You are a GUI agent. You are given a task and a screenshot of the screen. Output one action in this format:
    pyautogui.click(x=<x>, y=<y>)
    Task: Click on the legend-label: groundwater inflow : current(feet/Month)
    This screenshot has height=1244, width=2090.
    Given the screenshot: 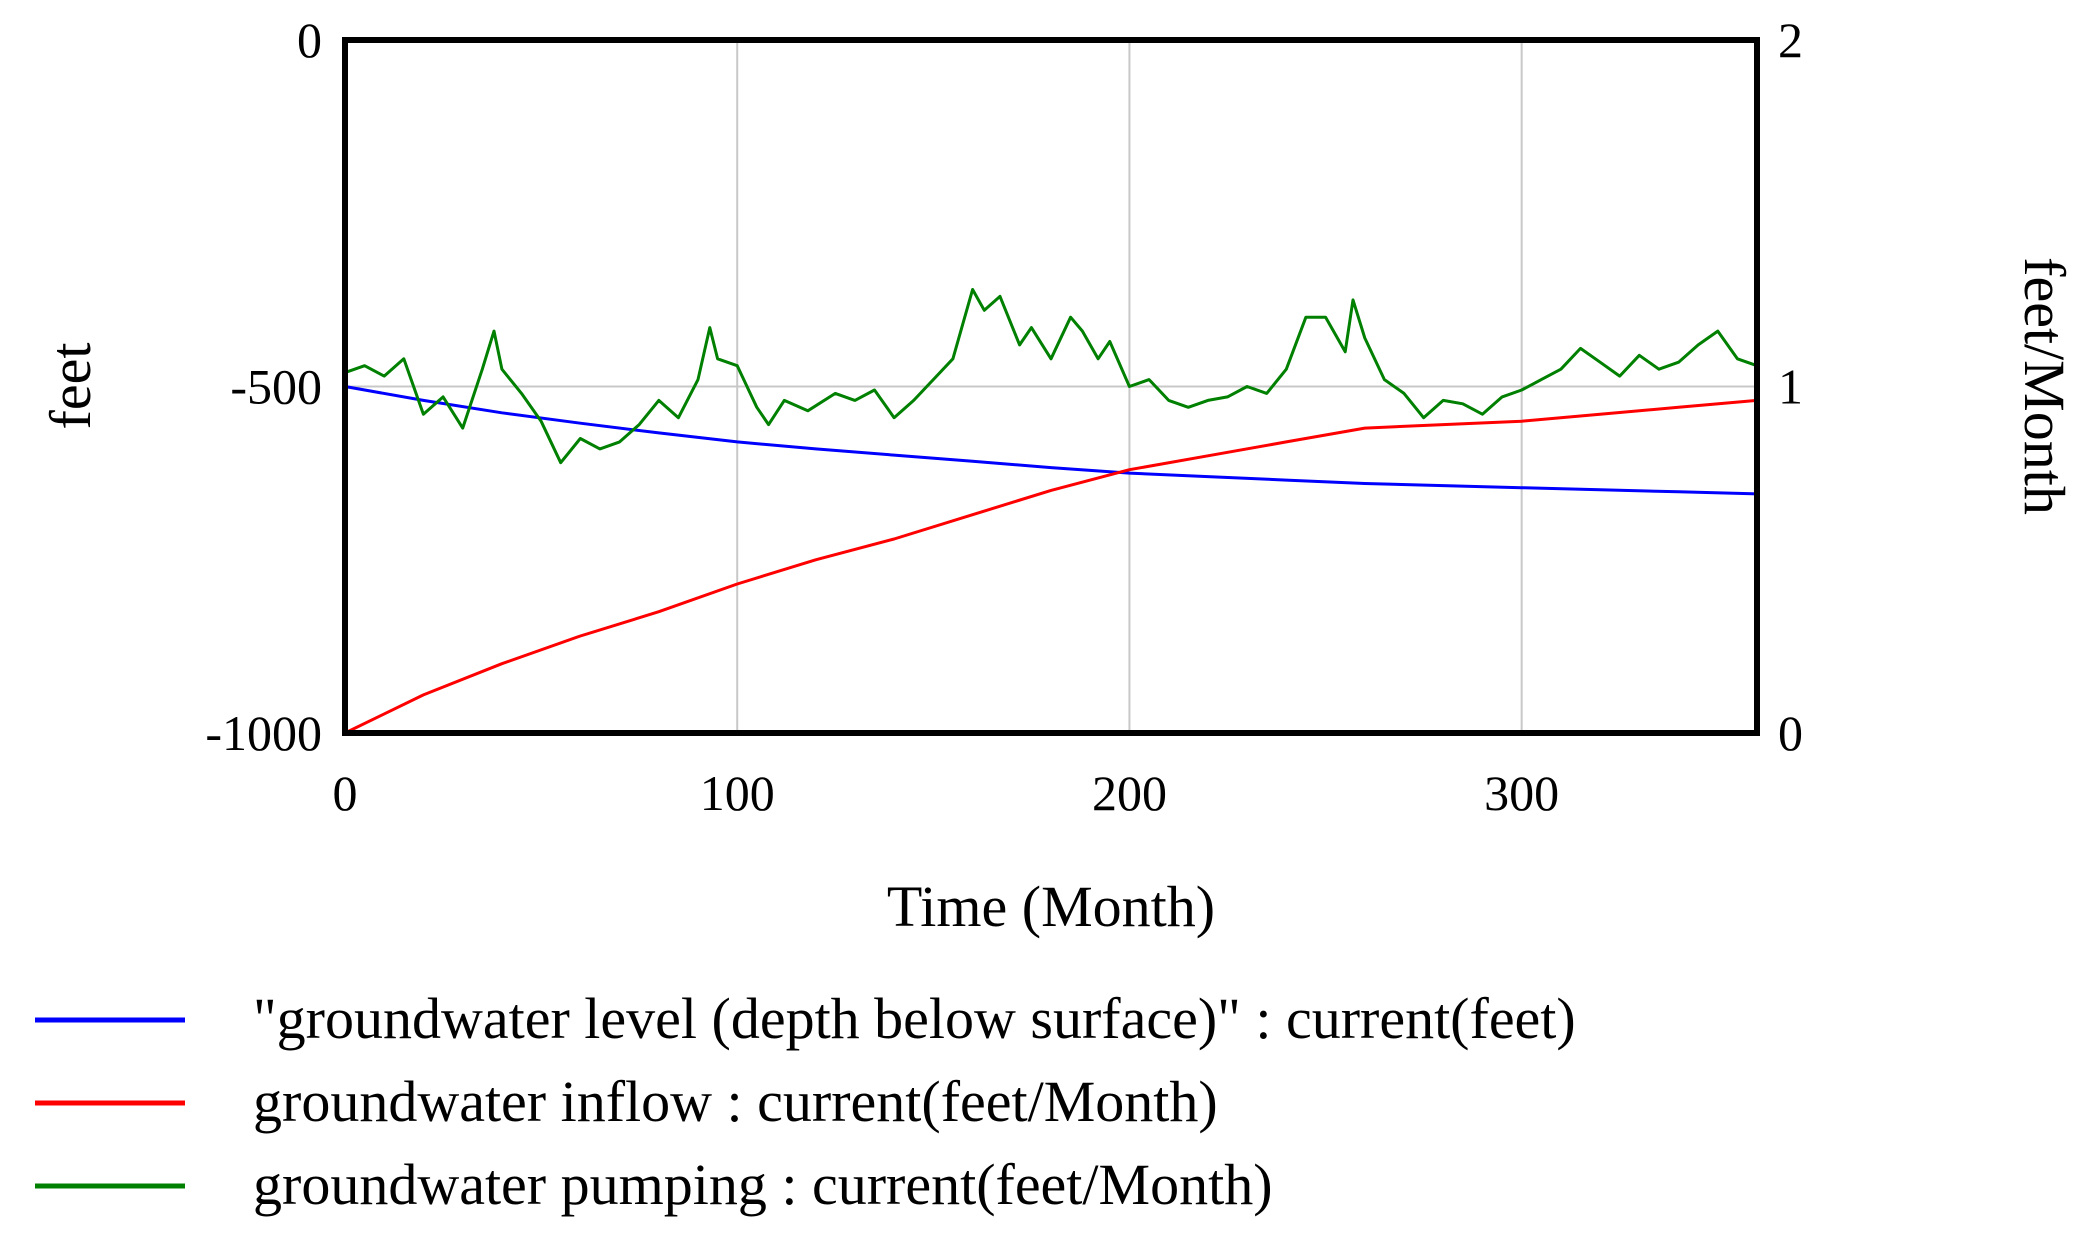 What is the action you would take?
    pyautogui.click(x=735, y=1101)
    